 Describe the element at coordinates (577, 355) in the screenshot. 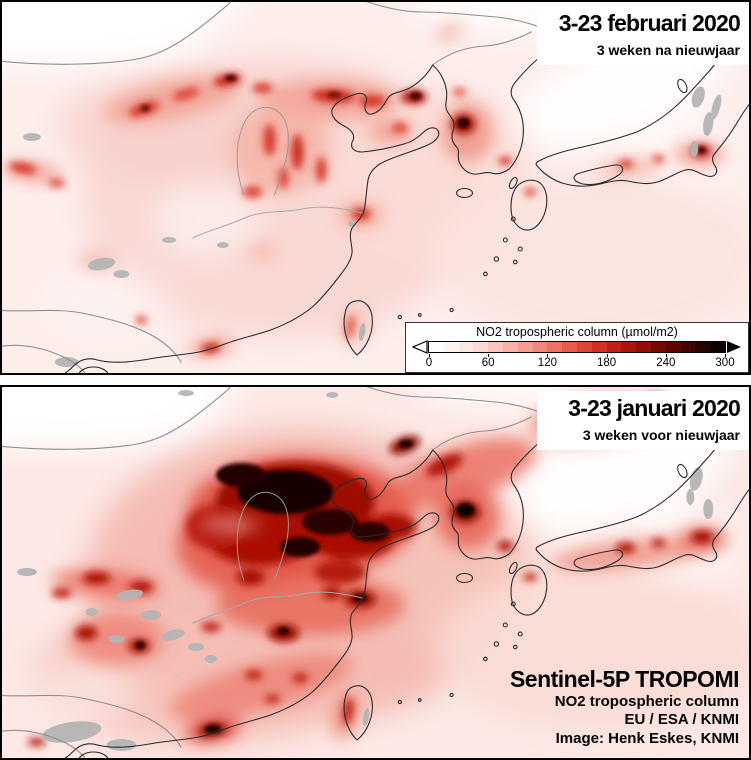

I see `colorbar-tickmarks` at that location.